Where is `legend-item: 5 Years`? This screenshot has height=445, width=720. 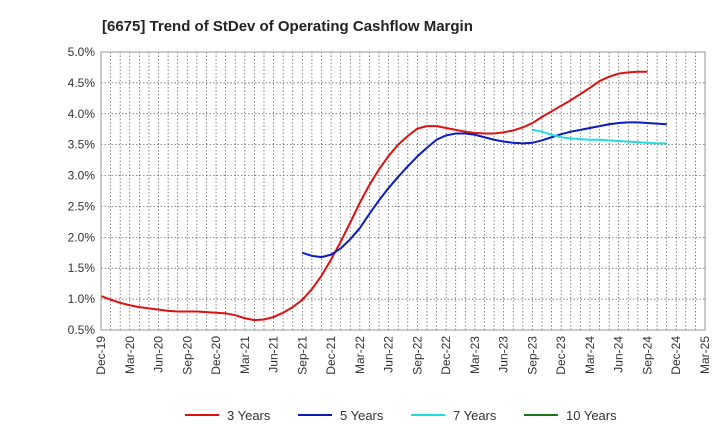
legend-item: 5 Years is located at coordinates (341, 415).